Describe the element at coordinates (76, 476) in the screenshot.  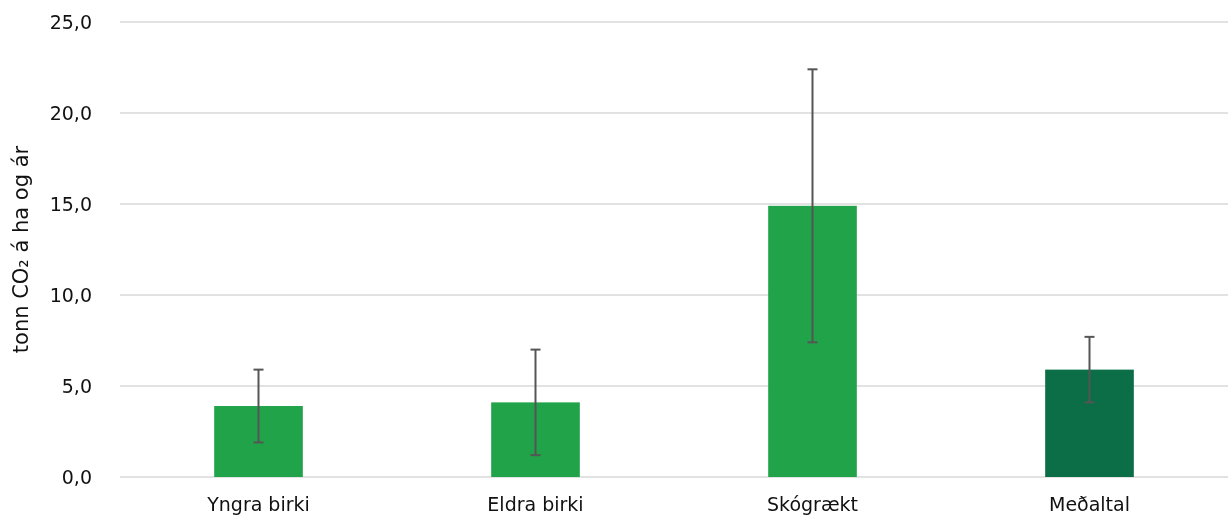
I see `y-tick-label: 0,0` at that location.